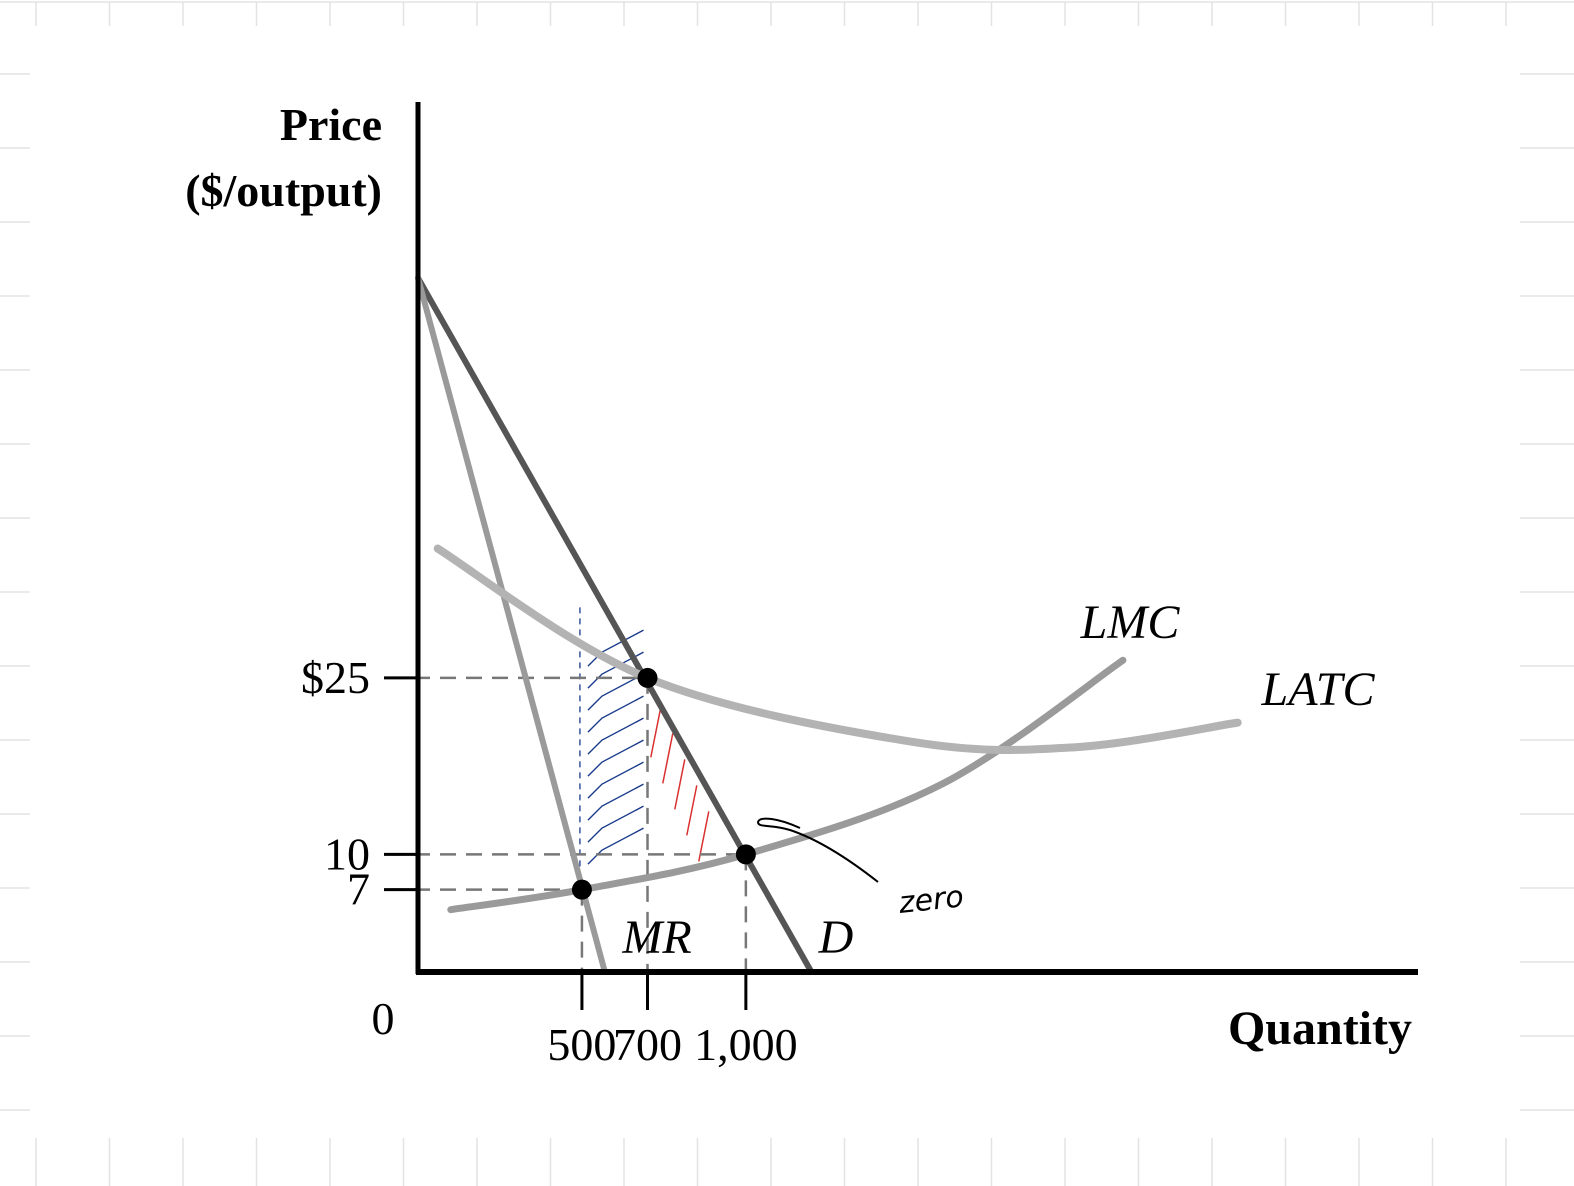 The width and height of the screenshot is (1574, 1186). What do you see at coordinates (837, 649) in the screenshot?
I see `curve-latc` at bounding box center [837, 649].